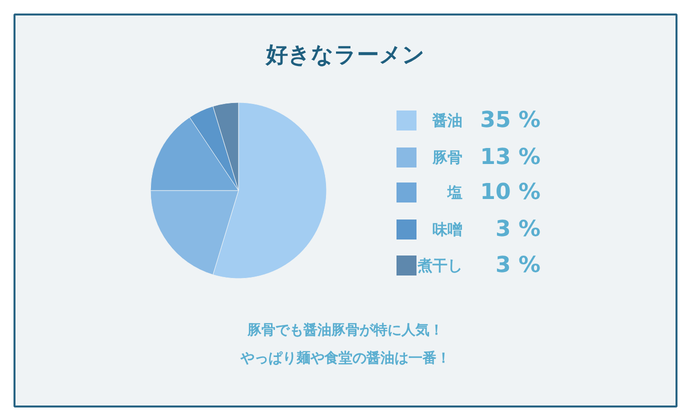  What do you see at coordinates (454, 193) in the screenshot?
I see `legend-label: 塩` at bounding box center [454, 193].